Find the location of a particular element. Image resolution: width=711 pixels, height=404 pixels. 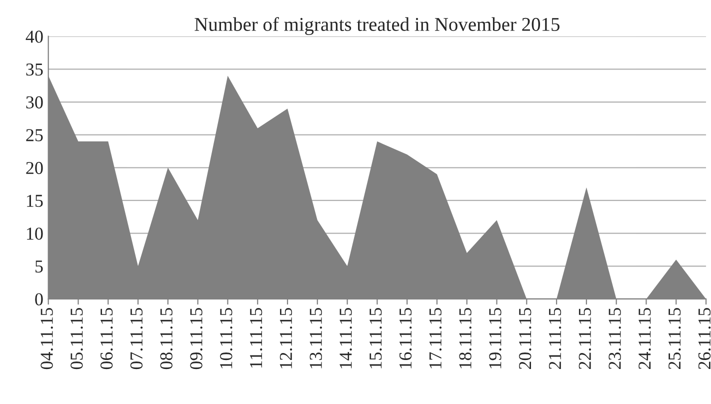

chart-title: Number of migrants treated in November 2015 is located at coordinates (377, 26).